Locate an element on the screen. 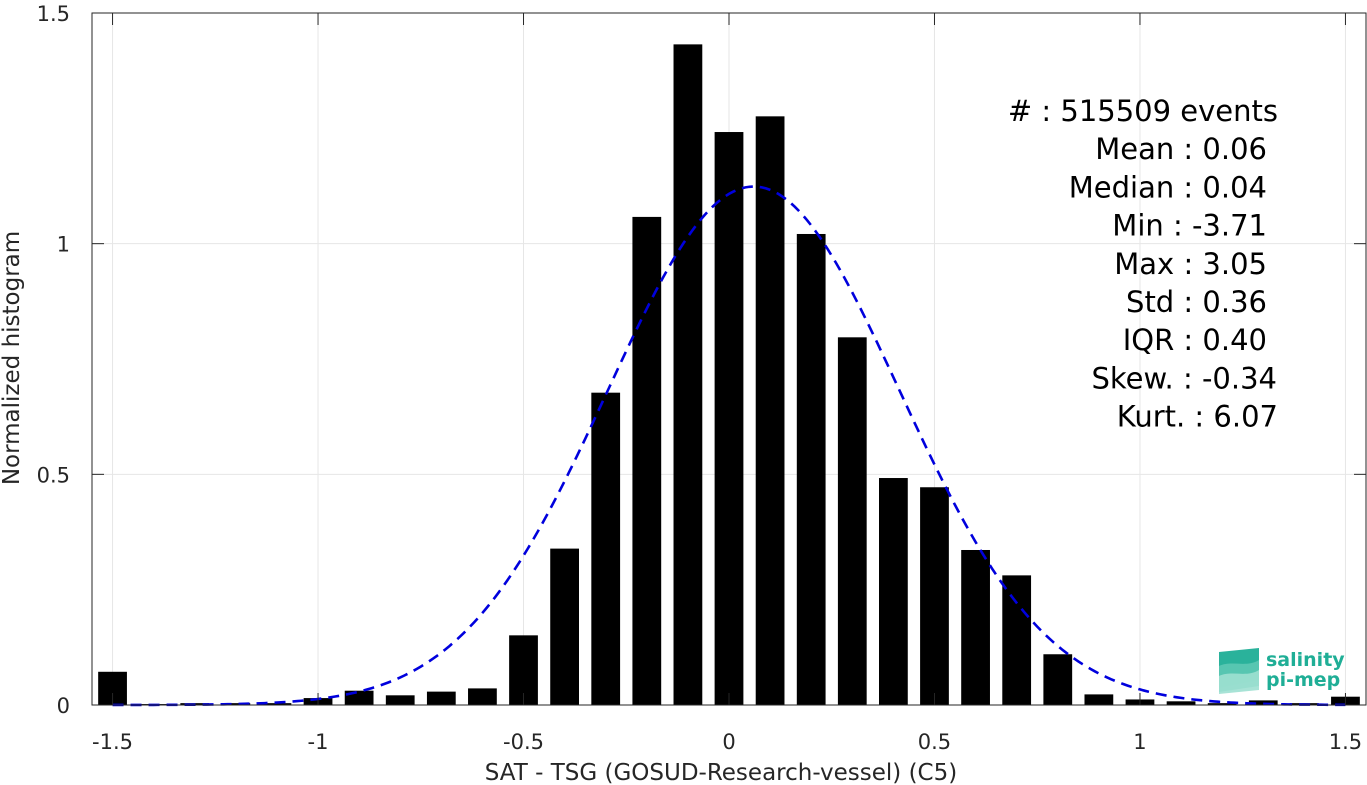 The image size is (1367, 785). x-axis-label: SAT - TSG (GOSUD-Research-vessel) (C5) is located at coordinates (721, 772).